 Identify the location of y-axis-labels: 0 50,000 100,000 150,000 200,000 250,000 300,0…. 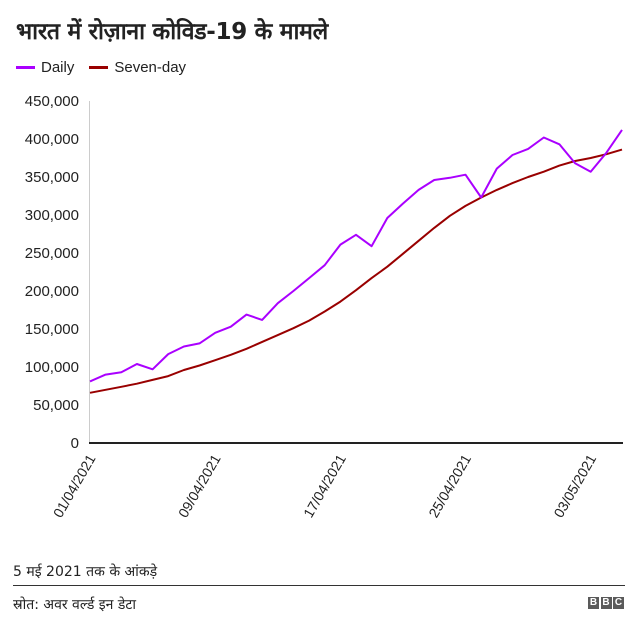
(52, 272).